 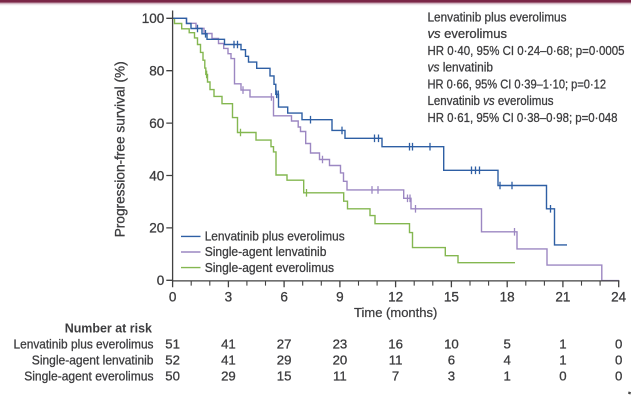 What do you see at coordinates (395, 297) in the screenshot?
I see `svg-text: 12` at bounding box center [395, 297].